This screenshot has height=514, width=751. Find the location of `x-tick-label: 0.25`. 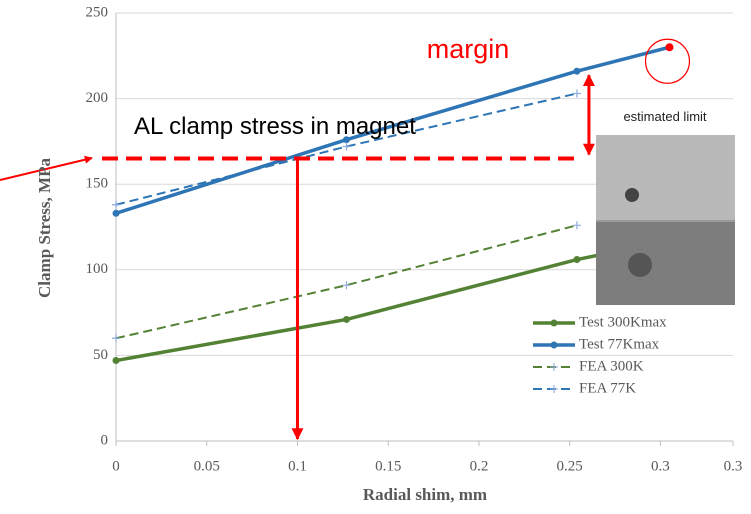

x-tick-label: 0.25 is located at coordinates (570, 466).